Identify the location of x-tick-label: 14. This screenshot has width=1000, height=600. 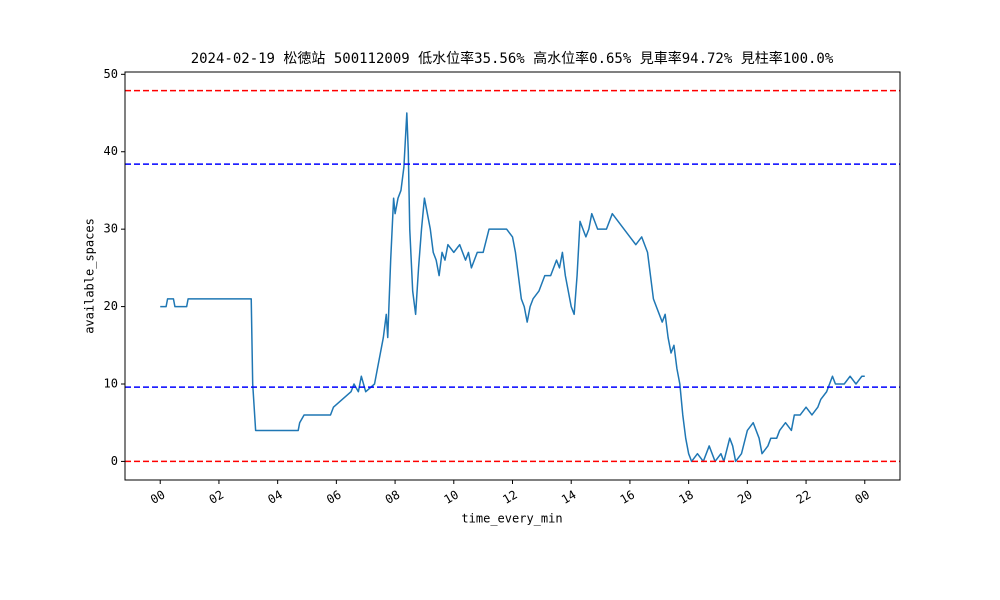
(569, 497).